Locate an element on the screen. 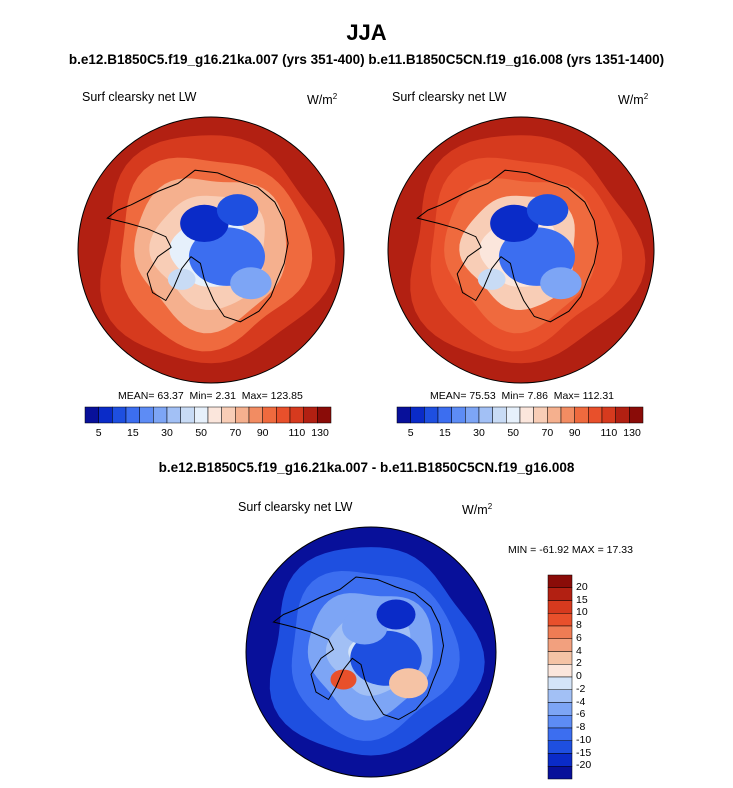 The image size is (733, 788). panel1-colorbar-tick: 90 is located at coordinates (262, 433).